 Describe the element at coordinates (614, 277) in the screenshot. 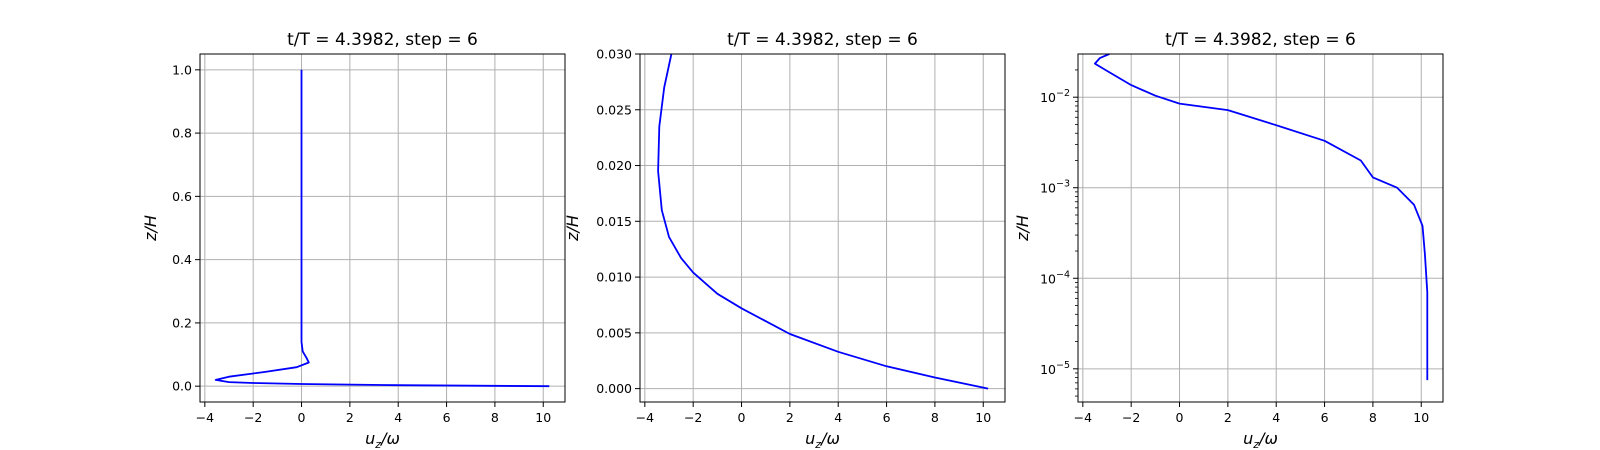

I see `y-tick-label: 0.010` at that location.